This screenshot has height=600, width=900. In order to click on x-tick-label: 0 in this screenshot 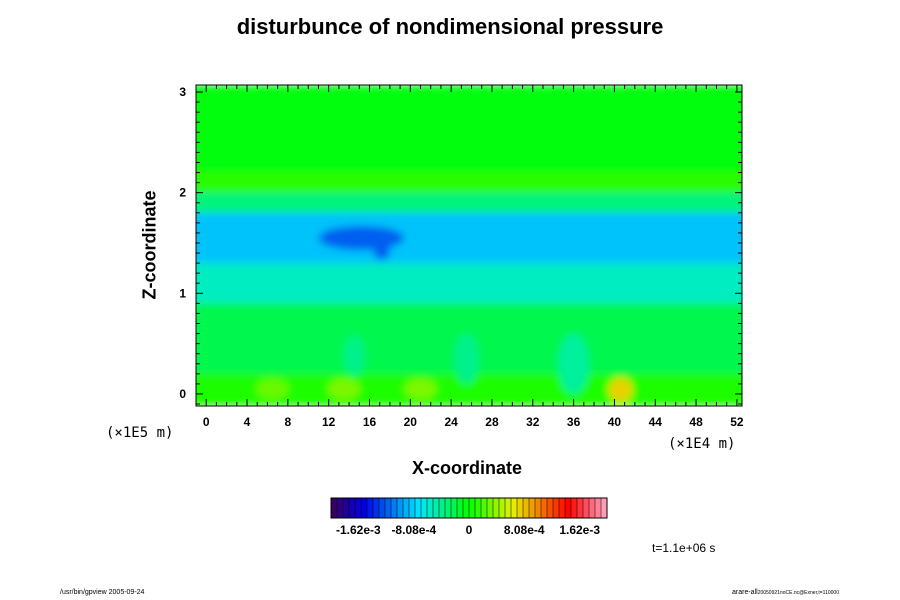, I will do `click(206, 422)`.